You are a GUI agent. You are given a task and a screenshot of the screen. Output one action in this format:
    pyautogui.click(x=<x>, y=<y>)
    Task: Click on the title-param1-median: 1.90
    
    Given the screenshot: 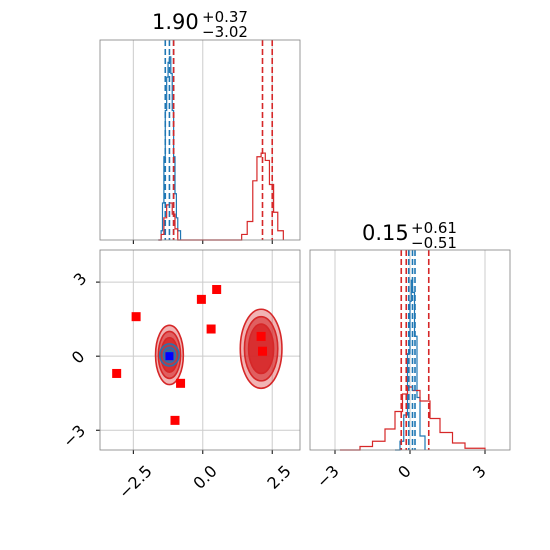 What is the action you would take?
    pyautogui.click(x=175, y=22)
    